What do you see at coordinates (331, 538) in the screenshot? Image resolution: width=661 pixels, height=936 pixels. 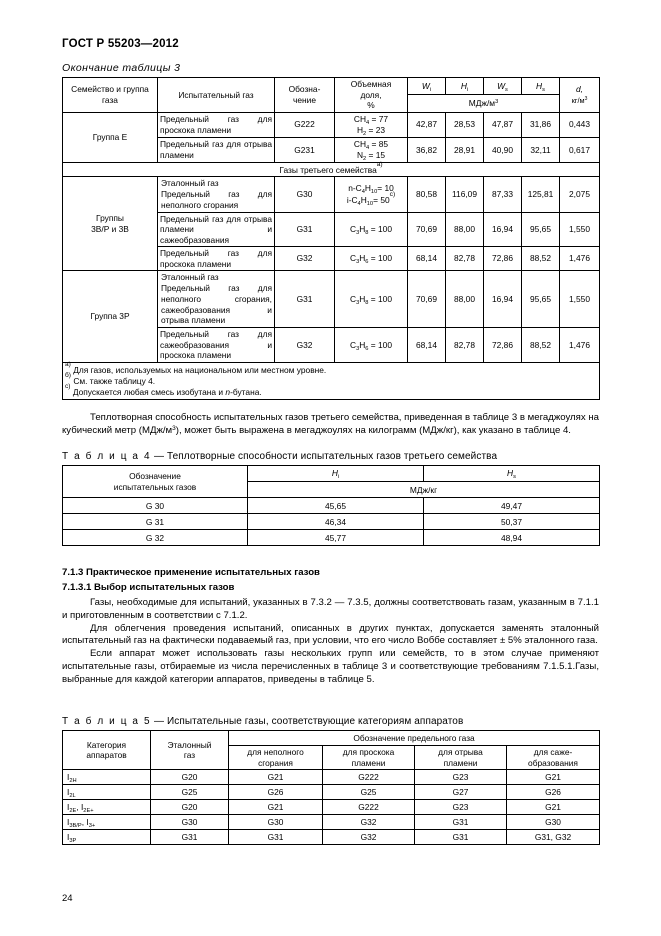 I see `table-row: G 32 45,77 48,94` at bounding box center [331, 538].